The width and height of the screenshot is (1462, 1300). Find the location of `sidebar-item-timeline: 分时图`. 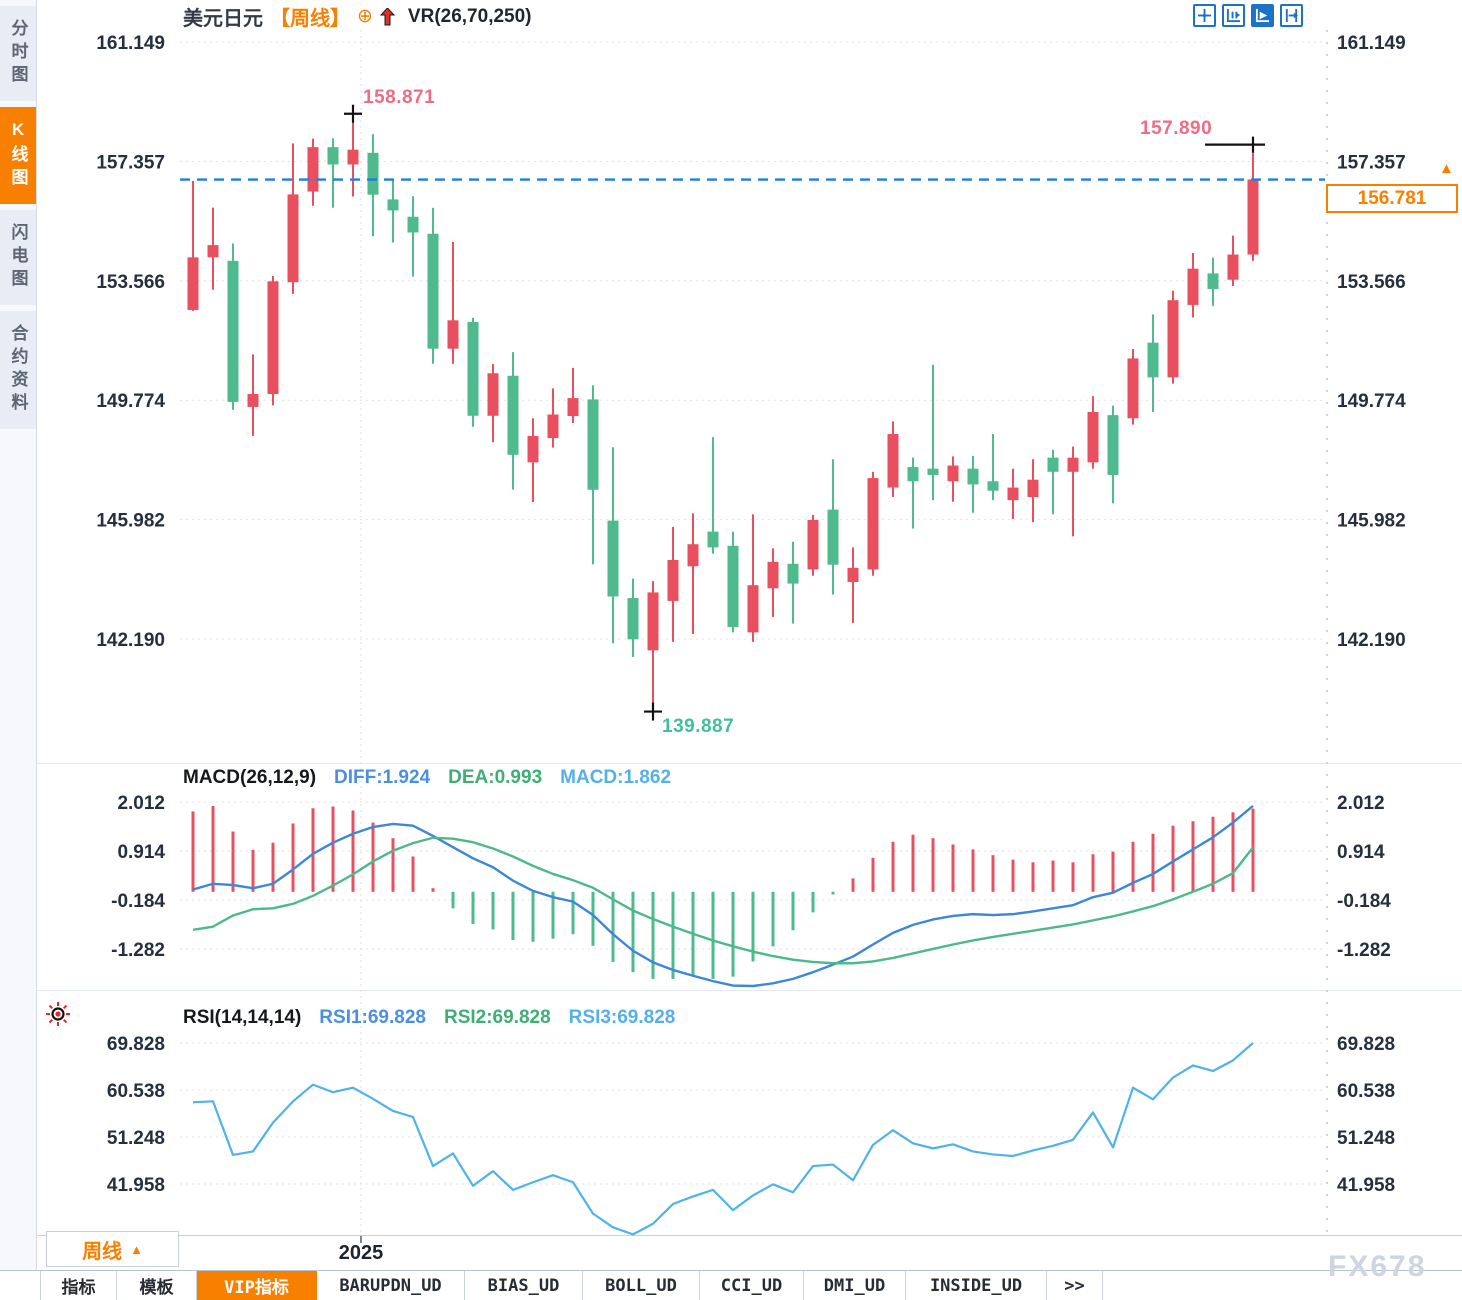

sidebar-item-timeline: 分时图 is located at coordinates (18, 53).